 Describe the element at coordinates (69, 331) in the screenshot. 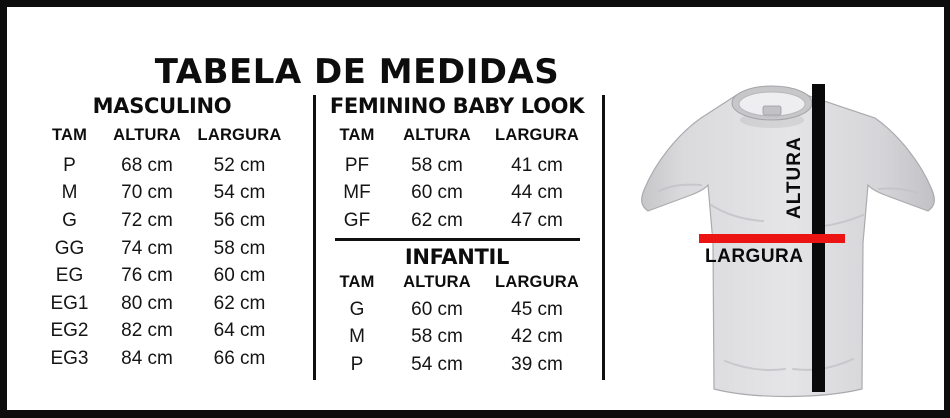

I see `size-cell: EG2` at that location.